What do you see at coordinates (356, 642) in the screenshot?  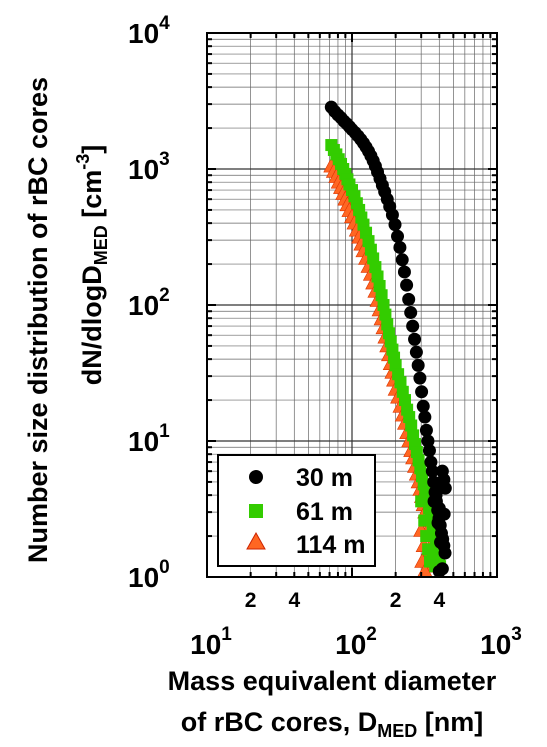 I see `x-tick-label: 10²` at bounding box center [356, 642].